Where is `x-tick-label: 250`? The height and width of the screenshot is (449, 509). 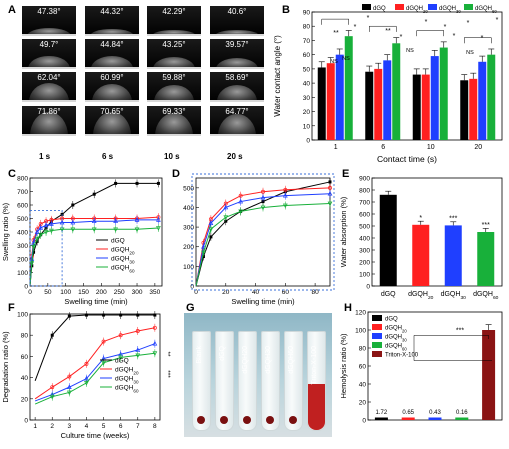 x-tick-label: 250 is located at coordinates (119, 292).